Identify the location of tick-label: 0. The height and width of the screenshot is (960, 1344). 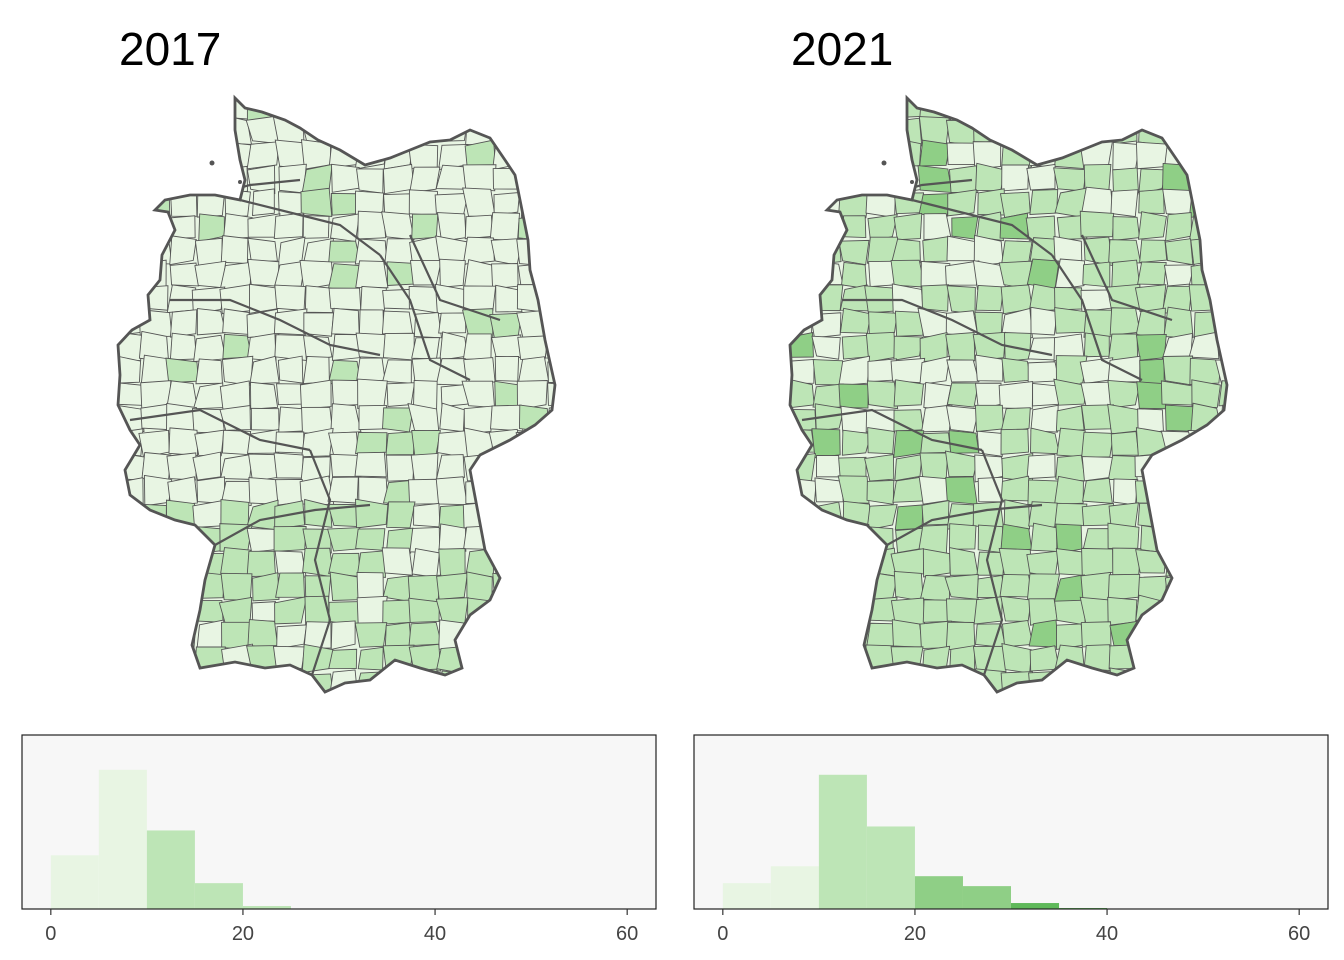
(722, 934).